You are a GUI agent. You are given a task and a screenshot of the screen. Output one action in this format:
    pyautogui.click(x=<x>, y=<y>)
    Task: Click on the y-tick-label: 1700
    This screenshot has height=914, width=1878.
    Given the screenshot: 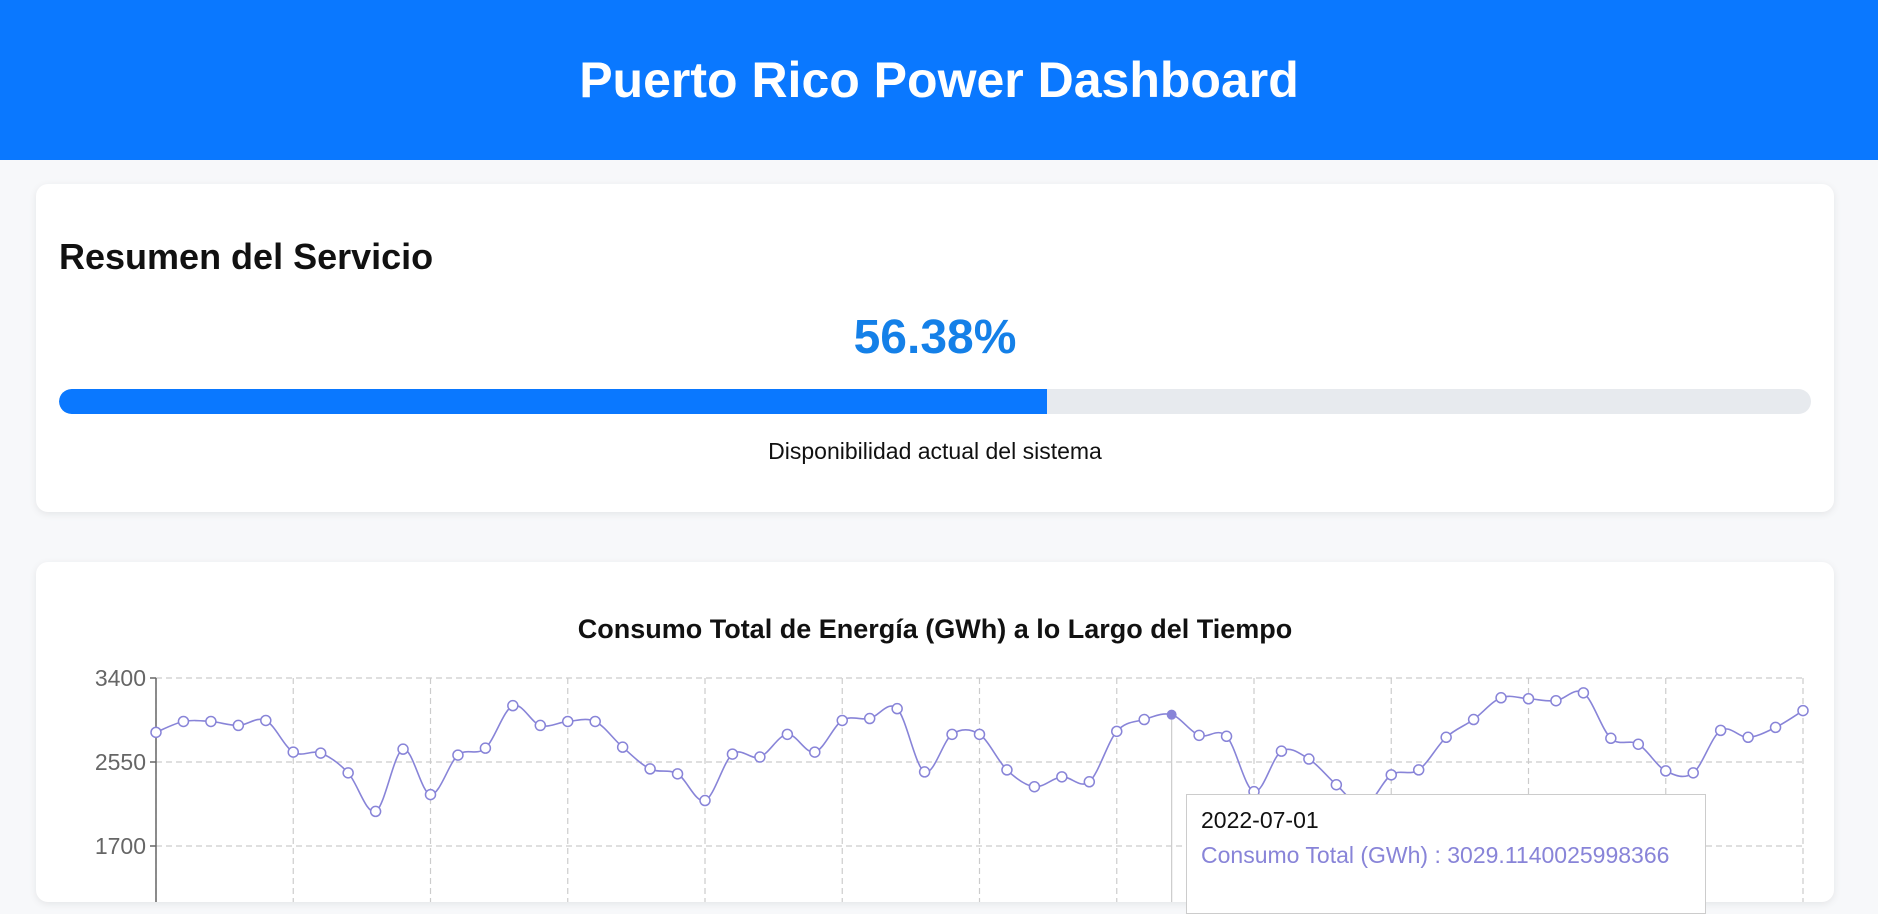 What is the action you would take?
    pyautogui.click(x=120, y=846)
    